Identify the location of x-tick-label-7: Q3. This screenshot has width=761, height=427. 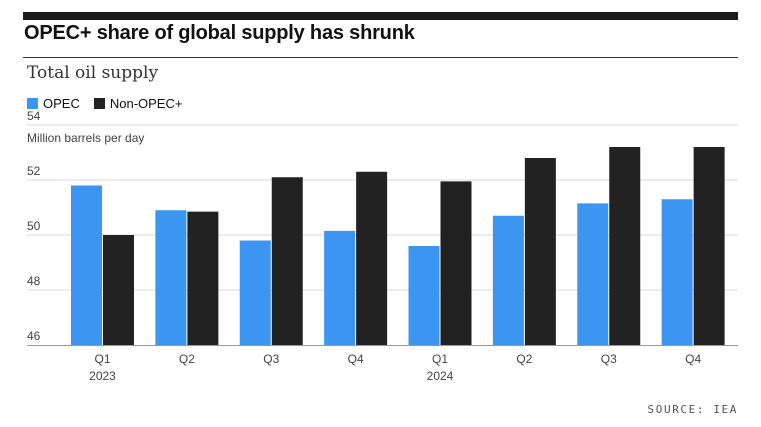
(609, 359).